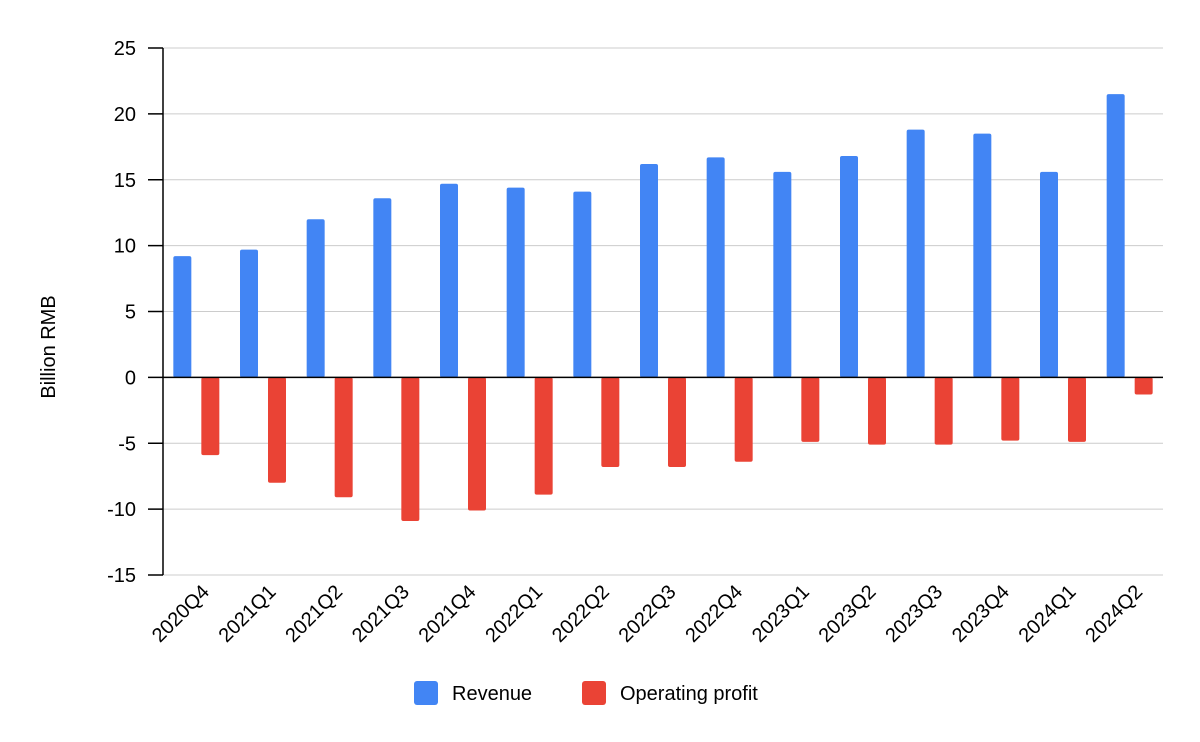 This screenshot has width=1200, height=742. Describe the element at coordinates (130, 378) in the screenshot. I see `y-tick-label: 0` at that location.